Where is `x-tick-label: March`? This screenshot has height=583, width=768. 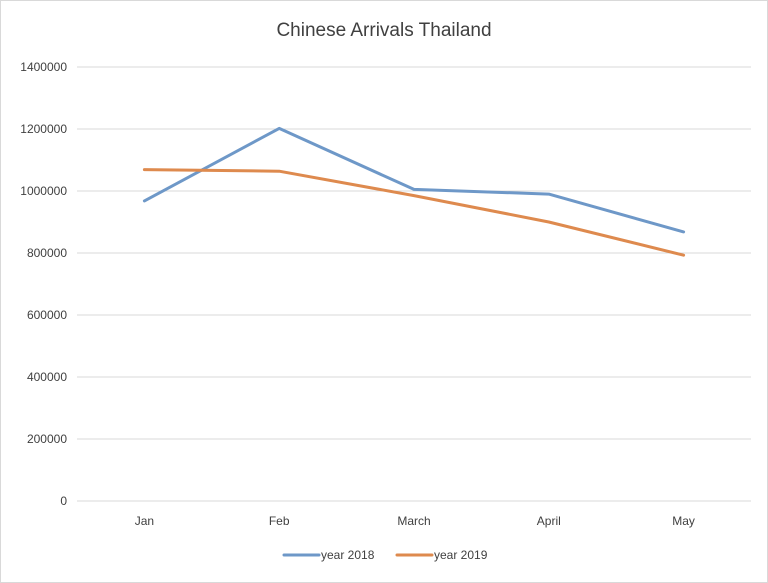 x-tick-label: March is located at coordinates (413, 521).